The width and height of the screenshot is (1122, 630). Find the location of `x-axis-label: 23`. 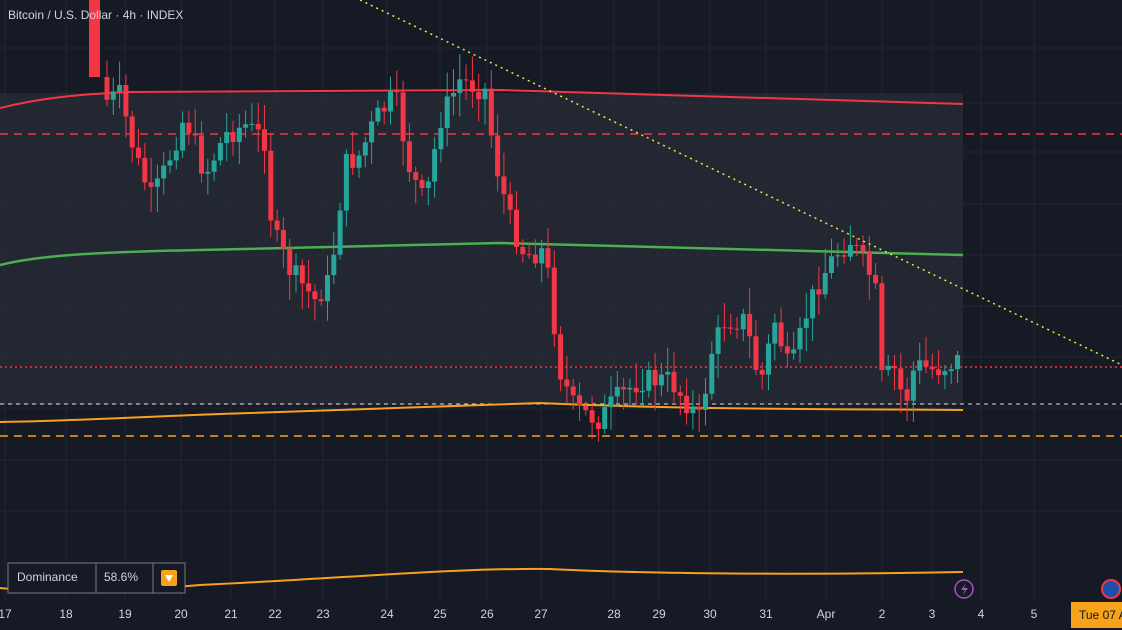

x-axis-label: 23 is located at coordinates (323, 614).